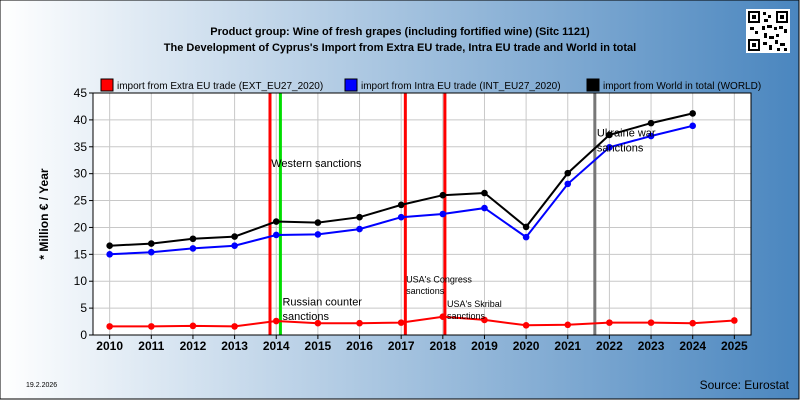  I want to click on y-axis-label: * Million € / Year, so click(44, 213).